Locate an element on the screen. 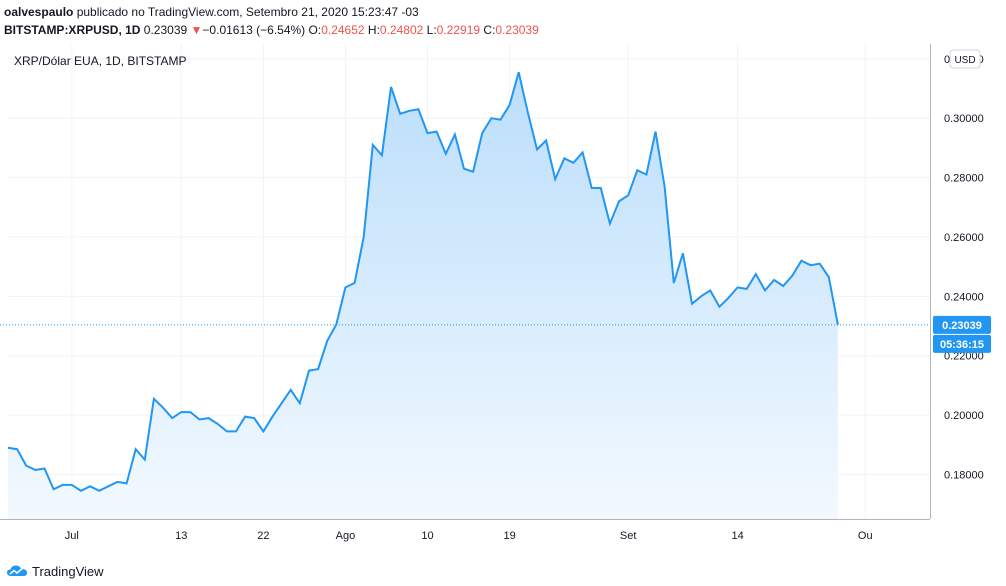 The width and height of the screenshot is (1006, 586). price-change: −0.01613 (−6.54%) is located at coordinates (254, 30).